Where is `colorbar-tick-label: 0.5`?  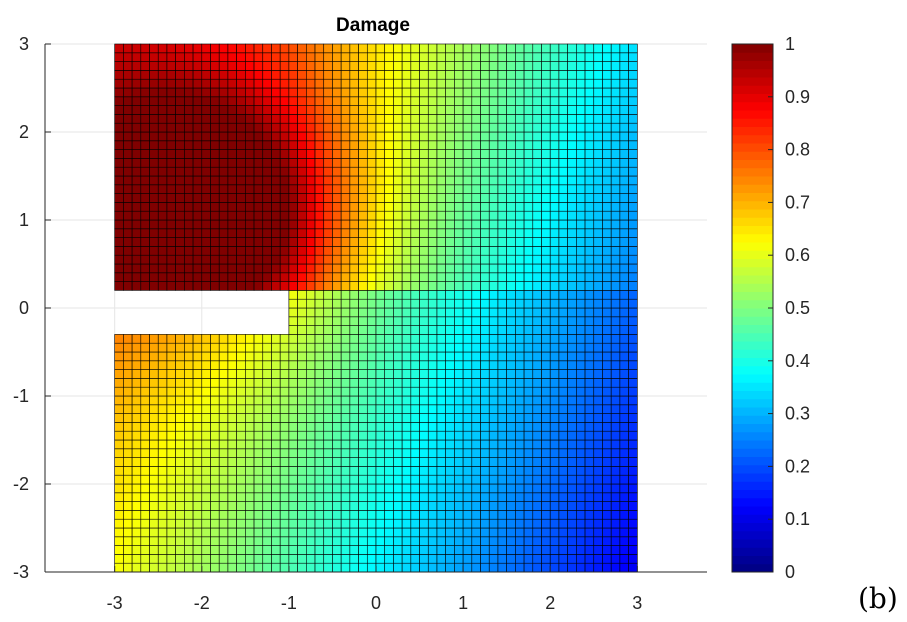 colorbar-tick-label: 0.5 is located at coordinates (797, 308).